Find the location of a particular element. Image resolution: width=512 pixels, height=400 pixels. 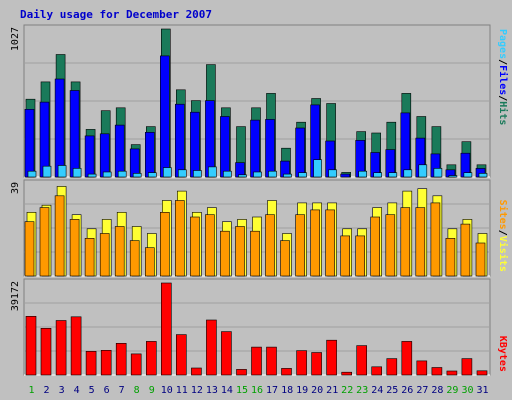

day-label: 23 is located at coordinates (362, 390).